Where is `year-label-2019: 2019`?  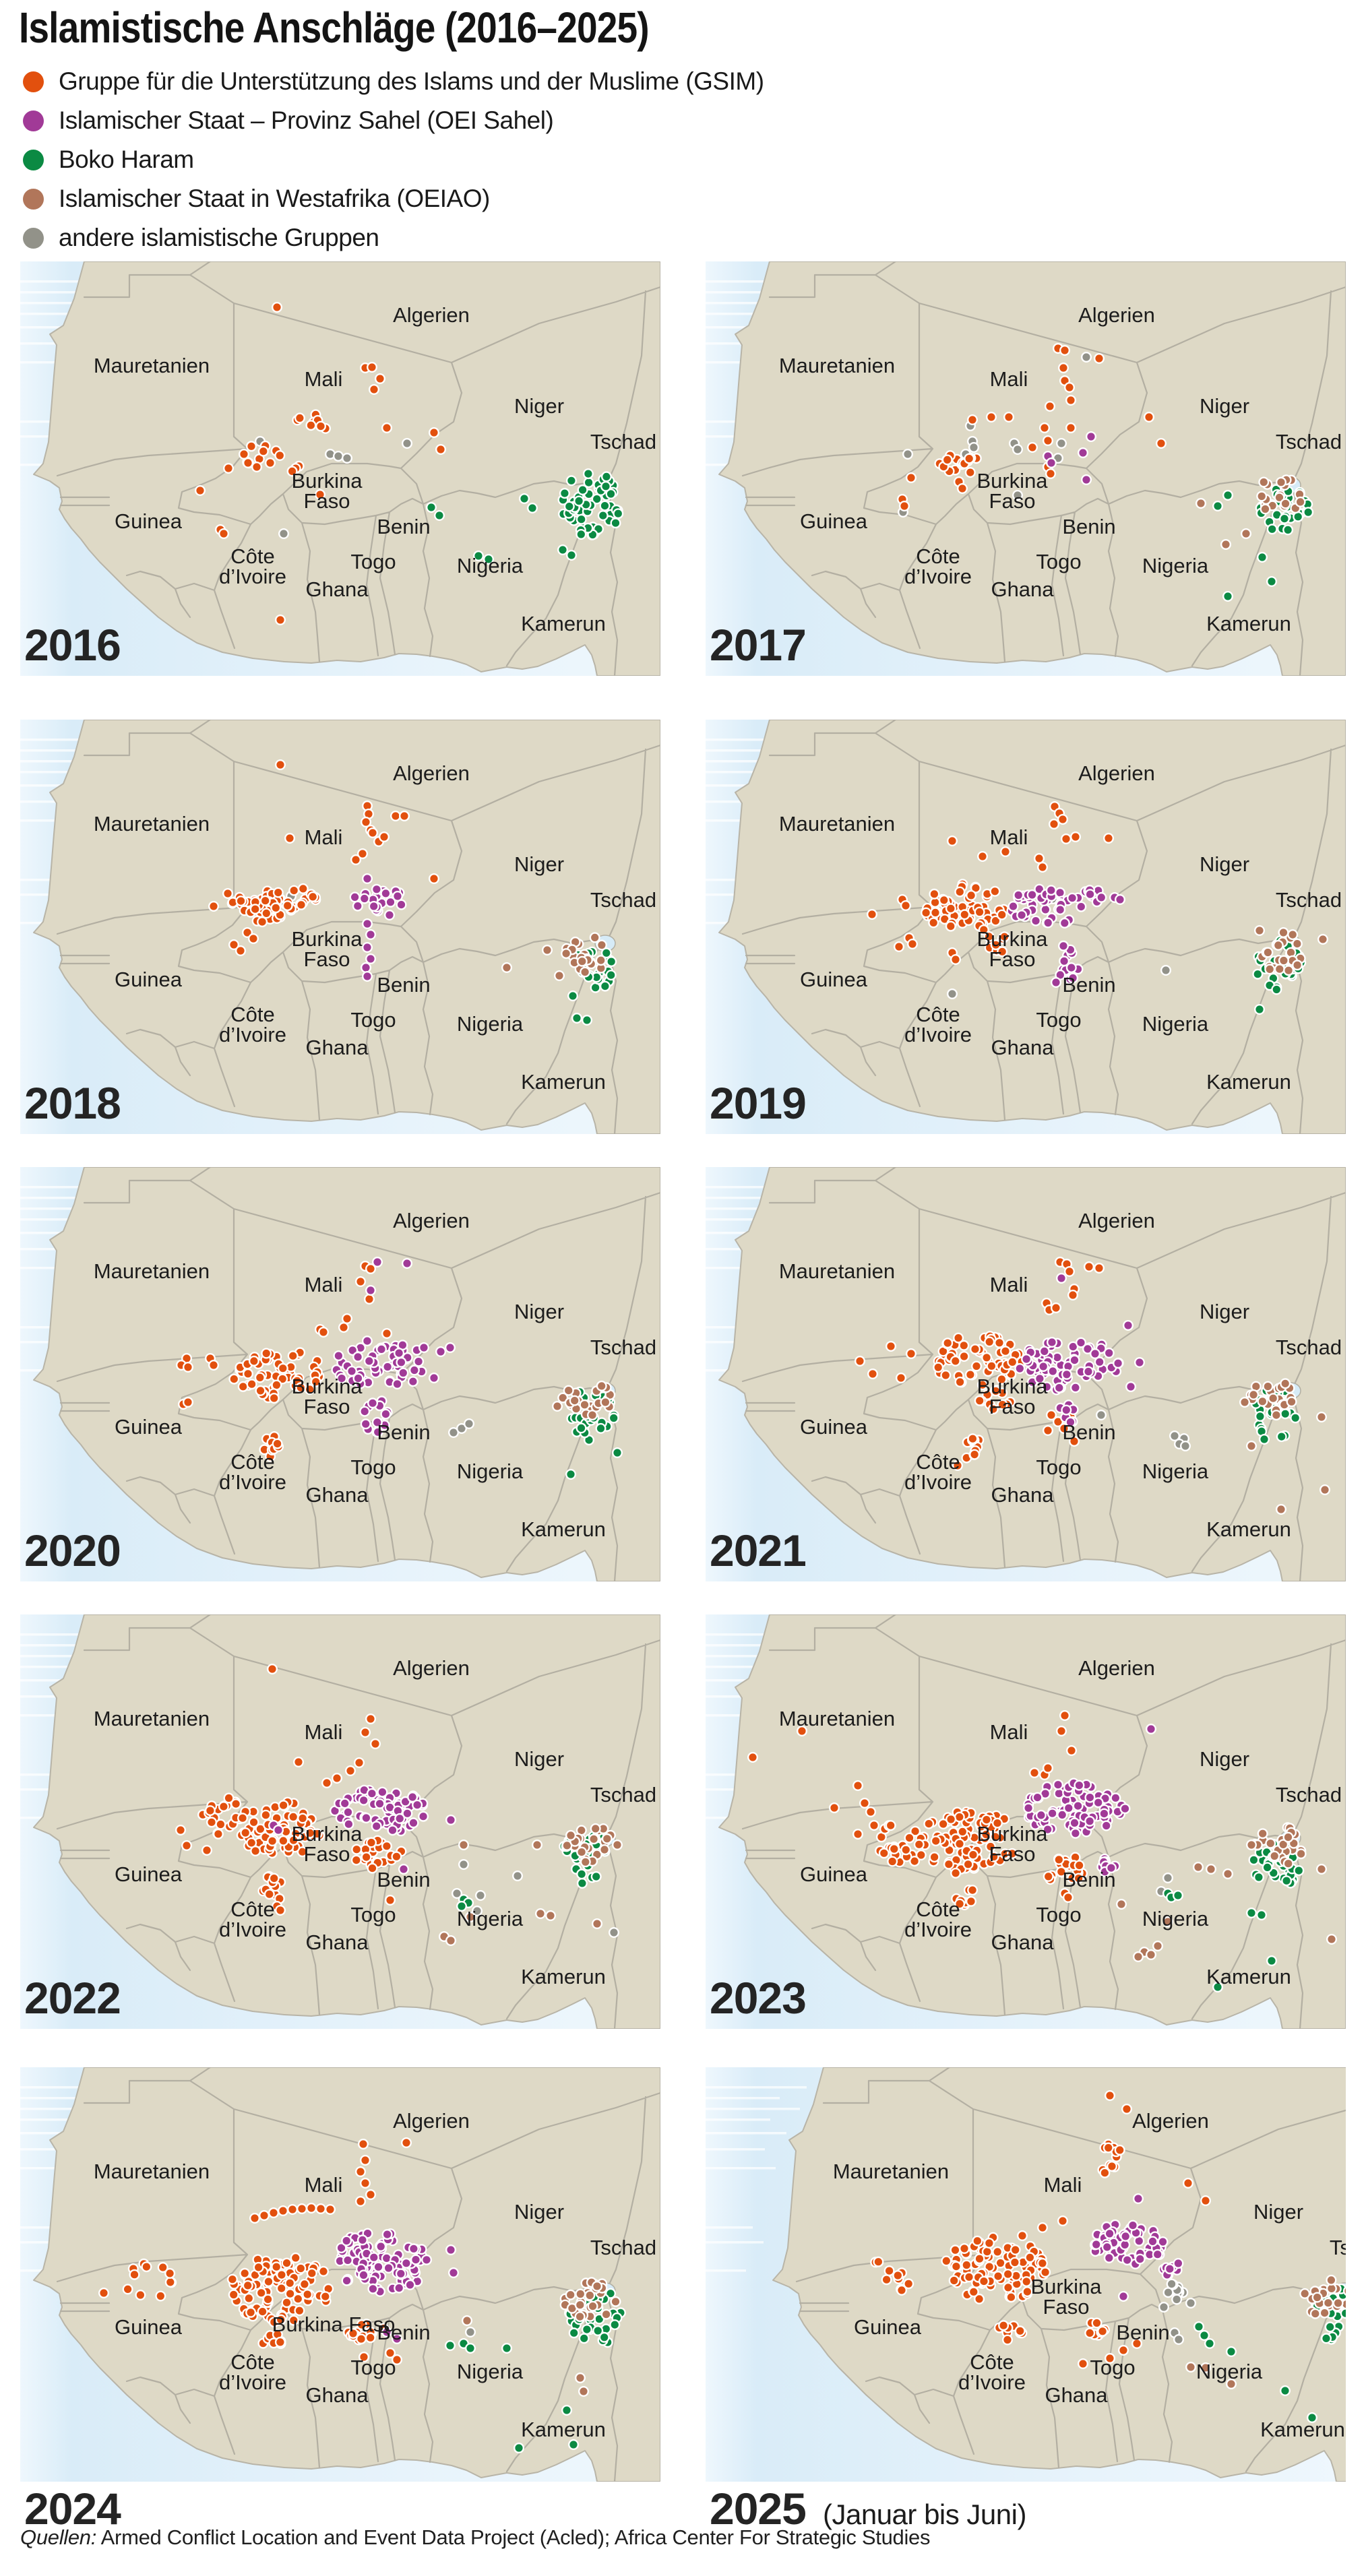 year-label-2019: 2019 is located at coordinates (759, 1103).